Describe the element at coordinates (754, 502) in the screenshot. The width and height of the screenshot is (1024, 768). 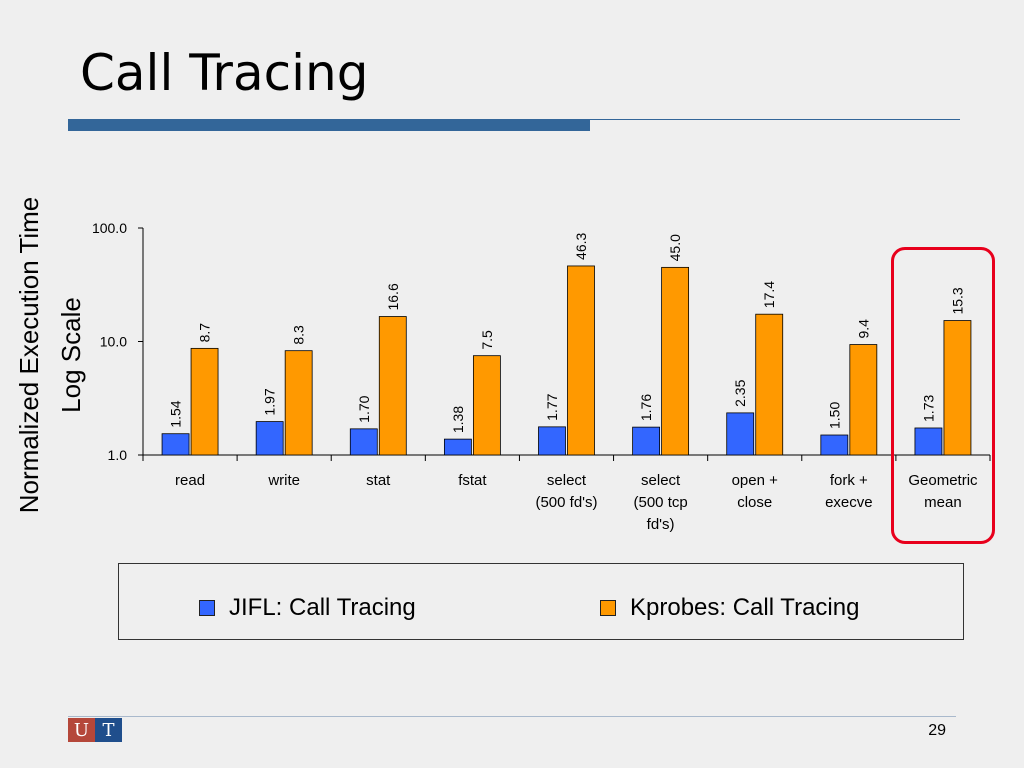
I see `x-category-label: close` at that location.